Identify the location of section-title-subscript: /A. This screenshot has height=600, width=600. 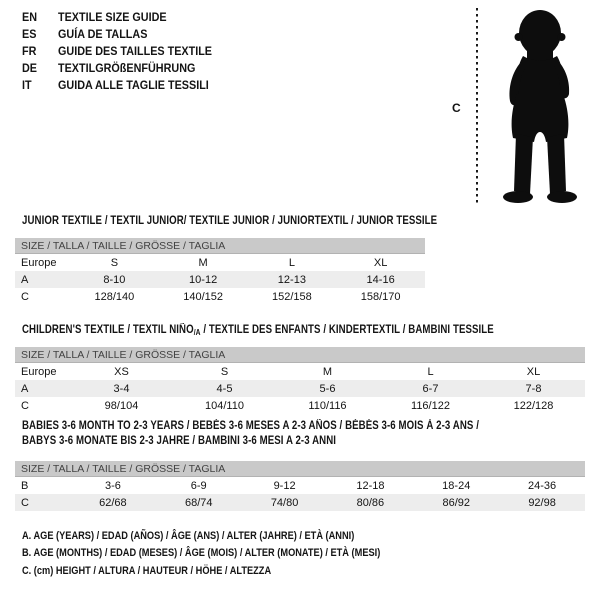
(197, 332).